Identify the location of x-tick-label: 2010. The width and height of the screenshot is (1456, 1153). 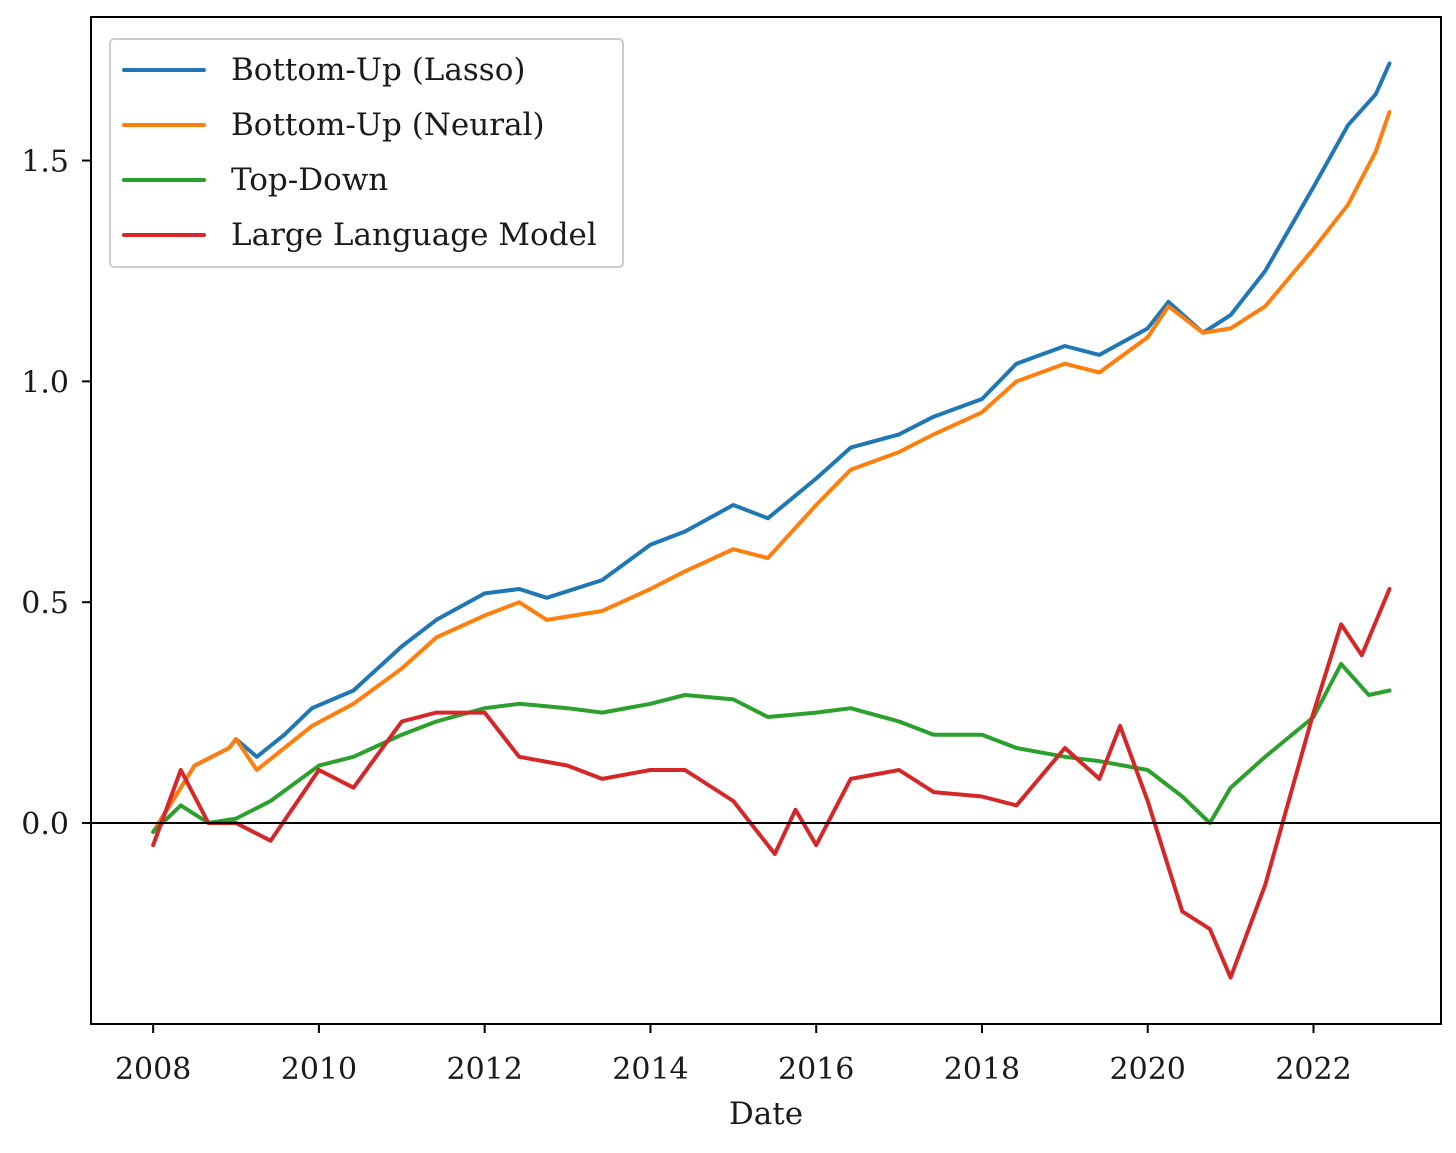
(319, 1069).